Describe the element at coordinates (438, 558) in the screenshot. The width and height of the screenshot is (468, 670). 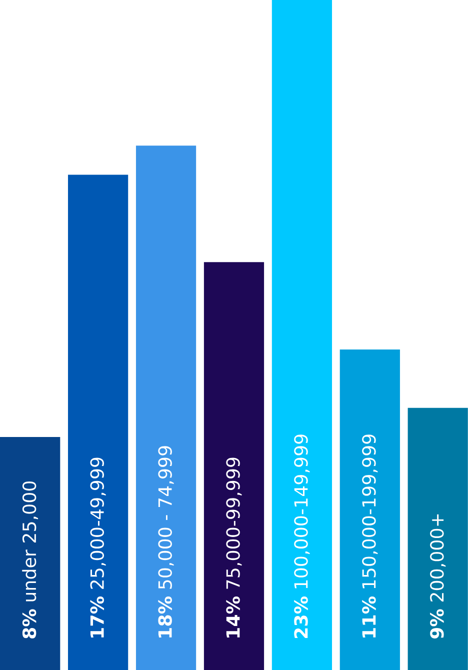
I see `x-tick-label: 200,000+` at that location.